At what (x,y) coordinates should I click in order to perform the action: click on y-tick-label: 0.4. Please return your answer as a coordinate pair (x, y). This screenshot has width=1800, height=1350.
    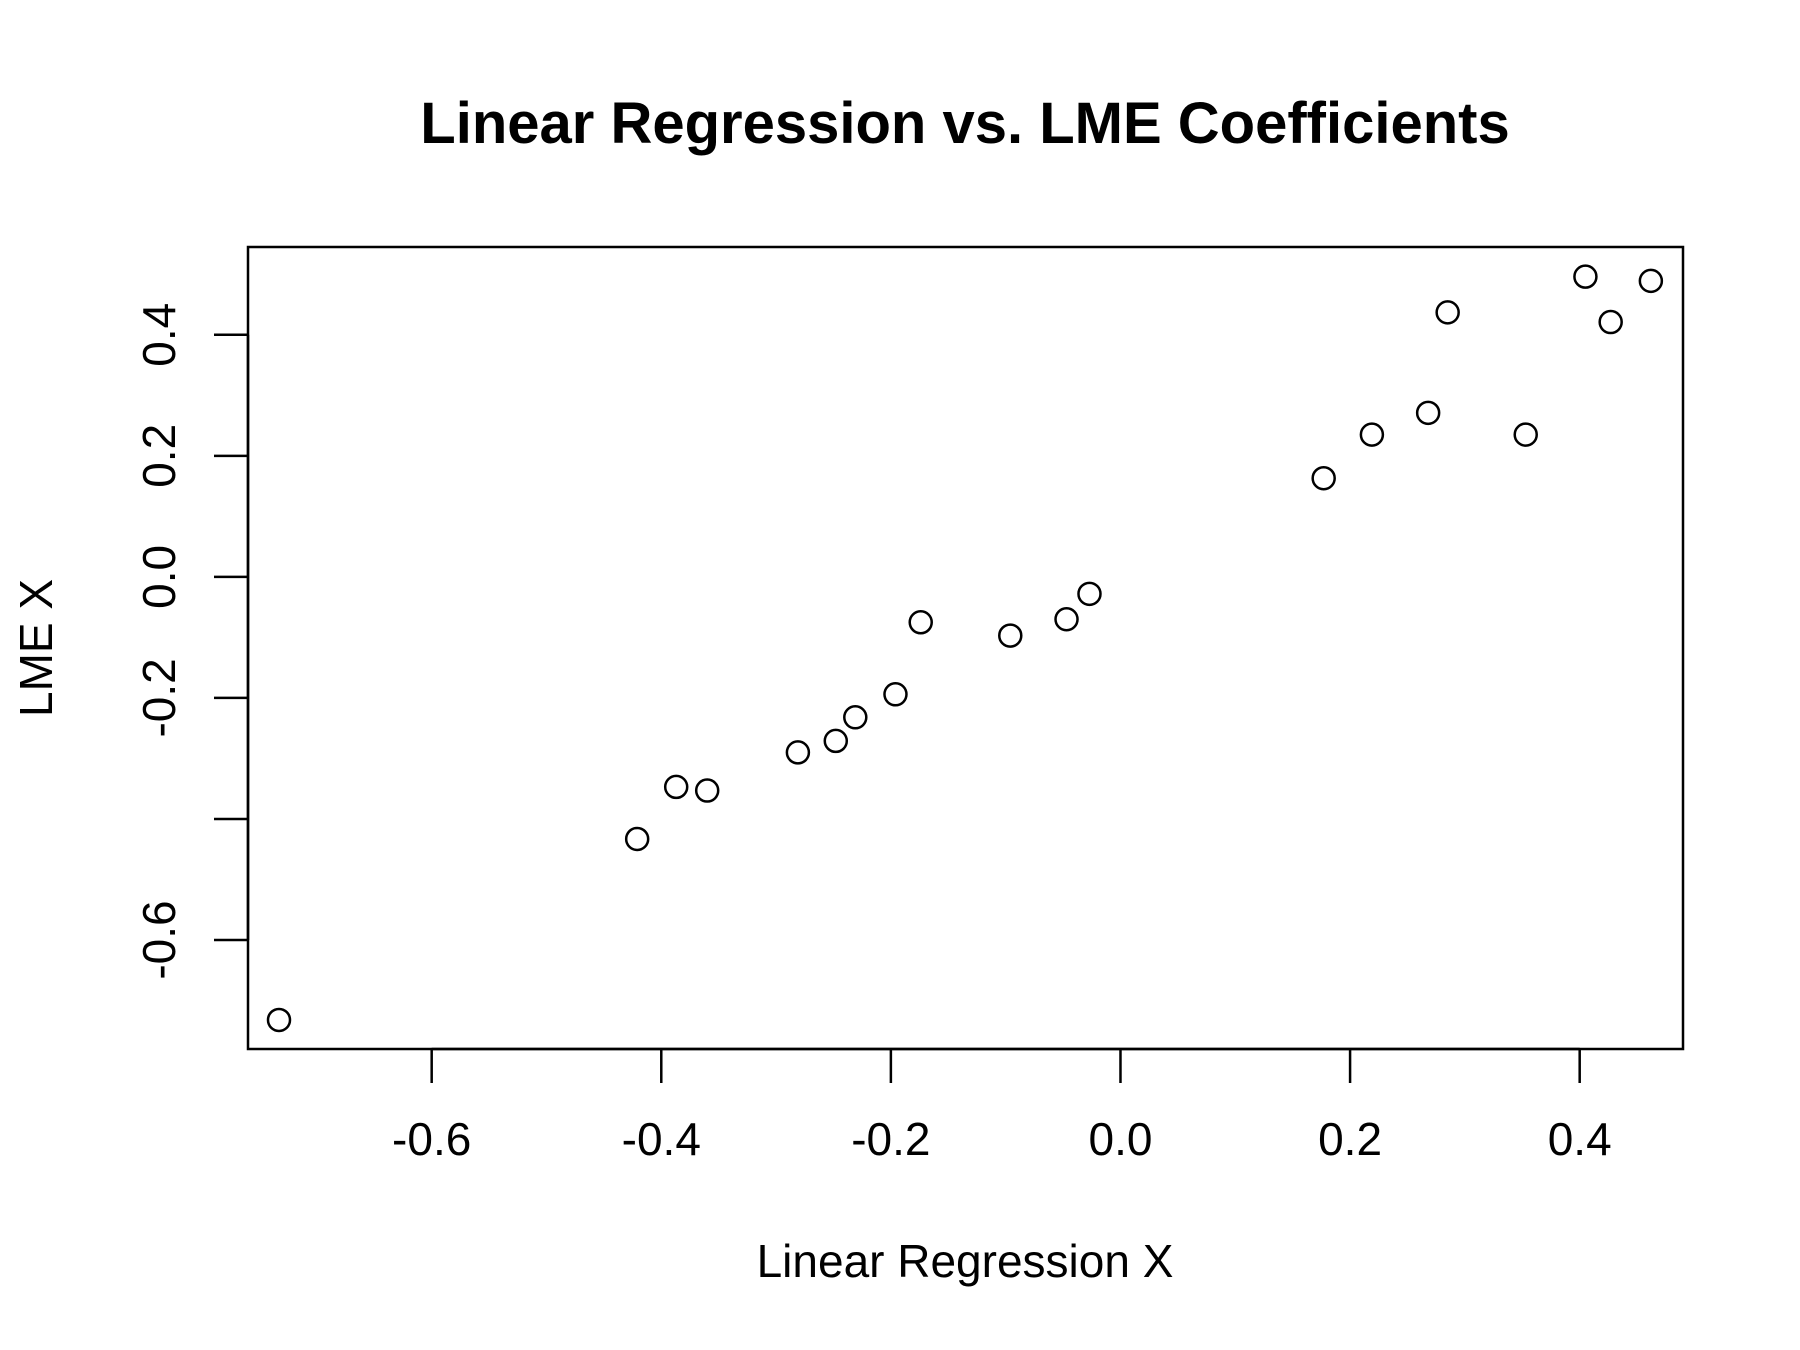
    Looking at the image, I should click on (159, 335).